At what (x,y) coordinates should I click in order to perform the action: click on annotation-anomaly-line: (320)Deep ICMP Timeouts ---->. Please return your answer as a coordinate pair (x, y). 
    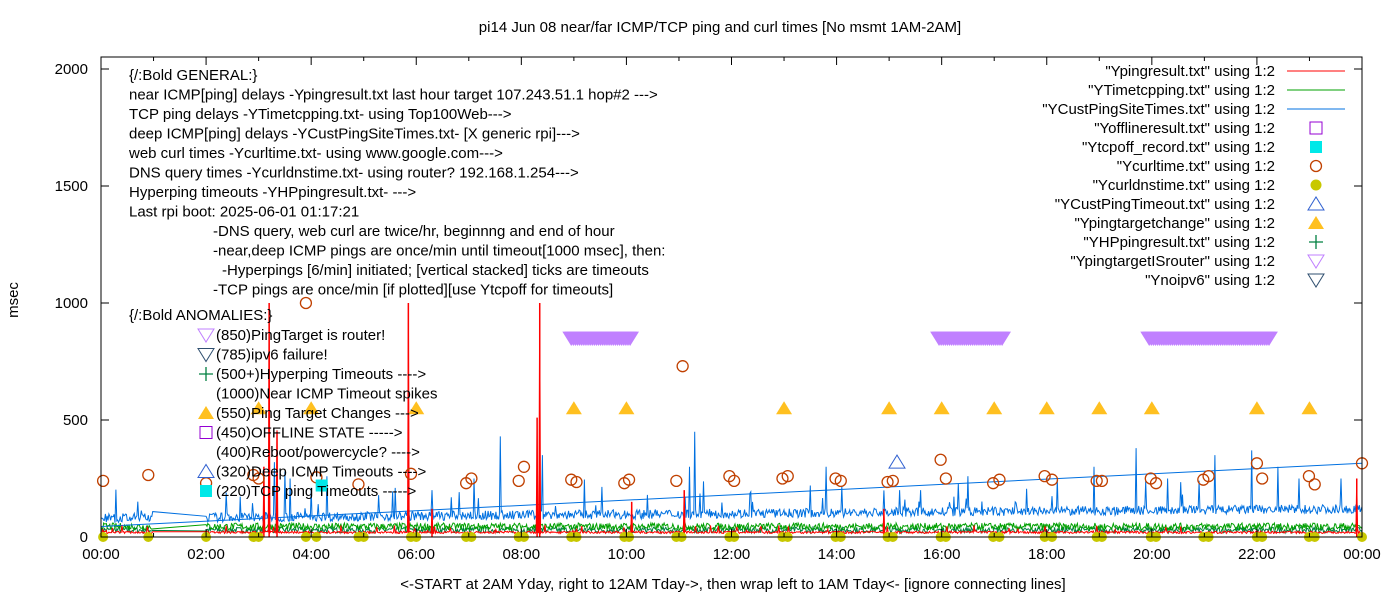
    Looking at the image, I should click on (321, 472).